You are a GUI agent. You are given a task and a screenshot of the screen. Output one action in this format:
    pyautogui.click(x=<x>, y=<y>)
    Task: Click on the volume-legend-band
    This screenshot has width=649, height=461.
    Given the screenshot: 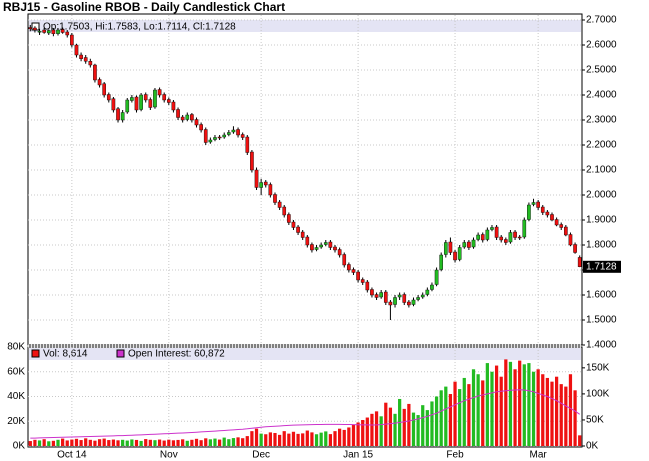 What is the action you would take?
    pyautogui.click(x=305, y=354)
    